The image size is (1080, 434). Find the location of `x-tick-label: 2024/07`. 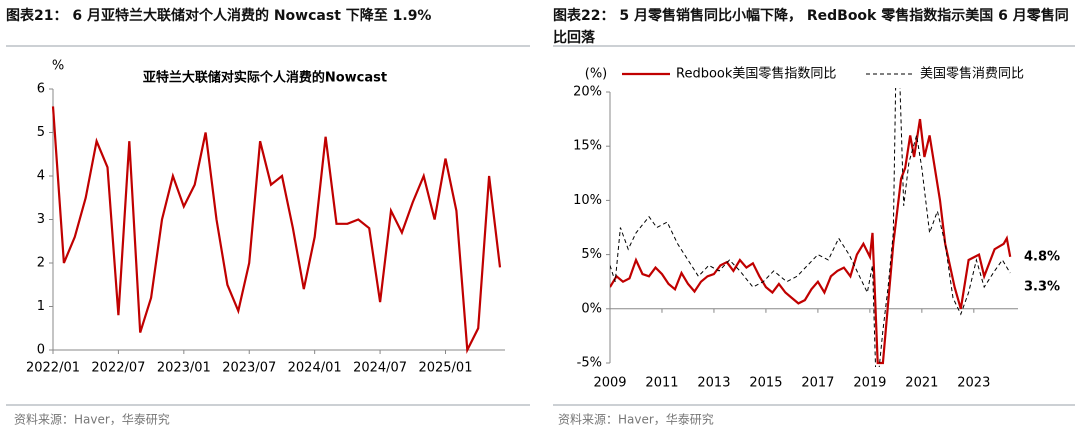

x-tick-label: 2024/07 is located at coordinates (380, 368).